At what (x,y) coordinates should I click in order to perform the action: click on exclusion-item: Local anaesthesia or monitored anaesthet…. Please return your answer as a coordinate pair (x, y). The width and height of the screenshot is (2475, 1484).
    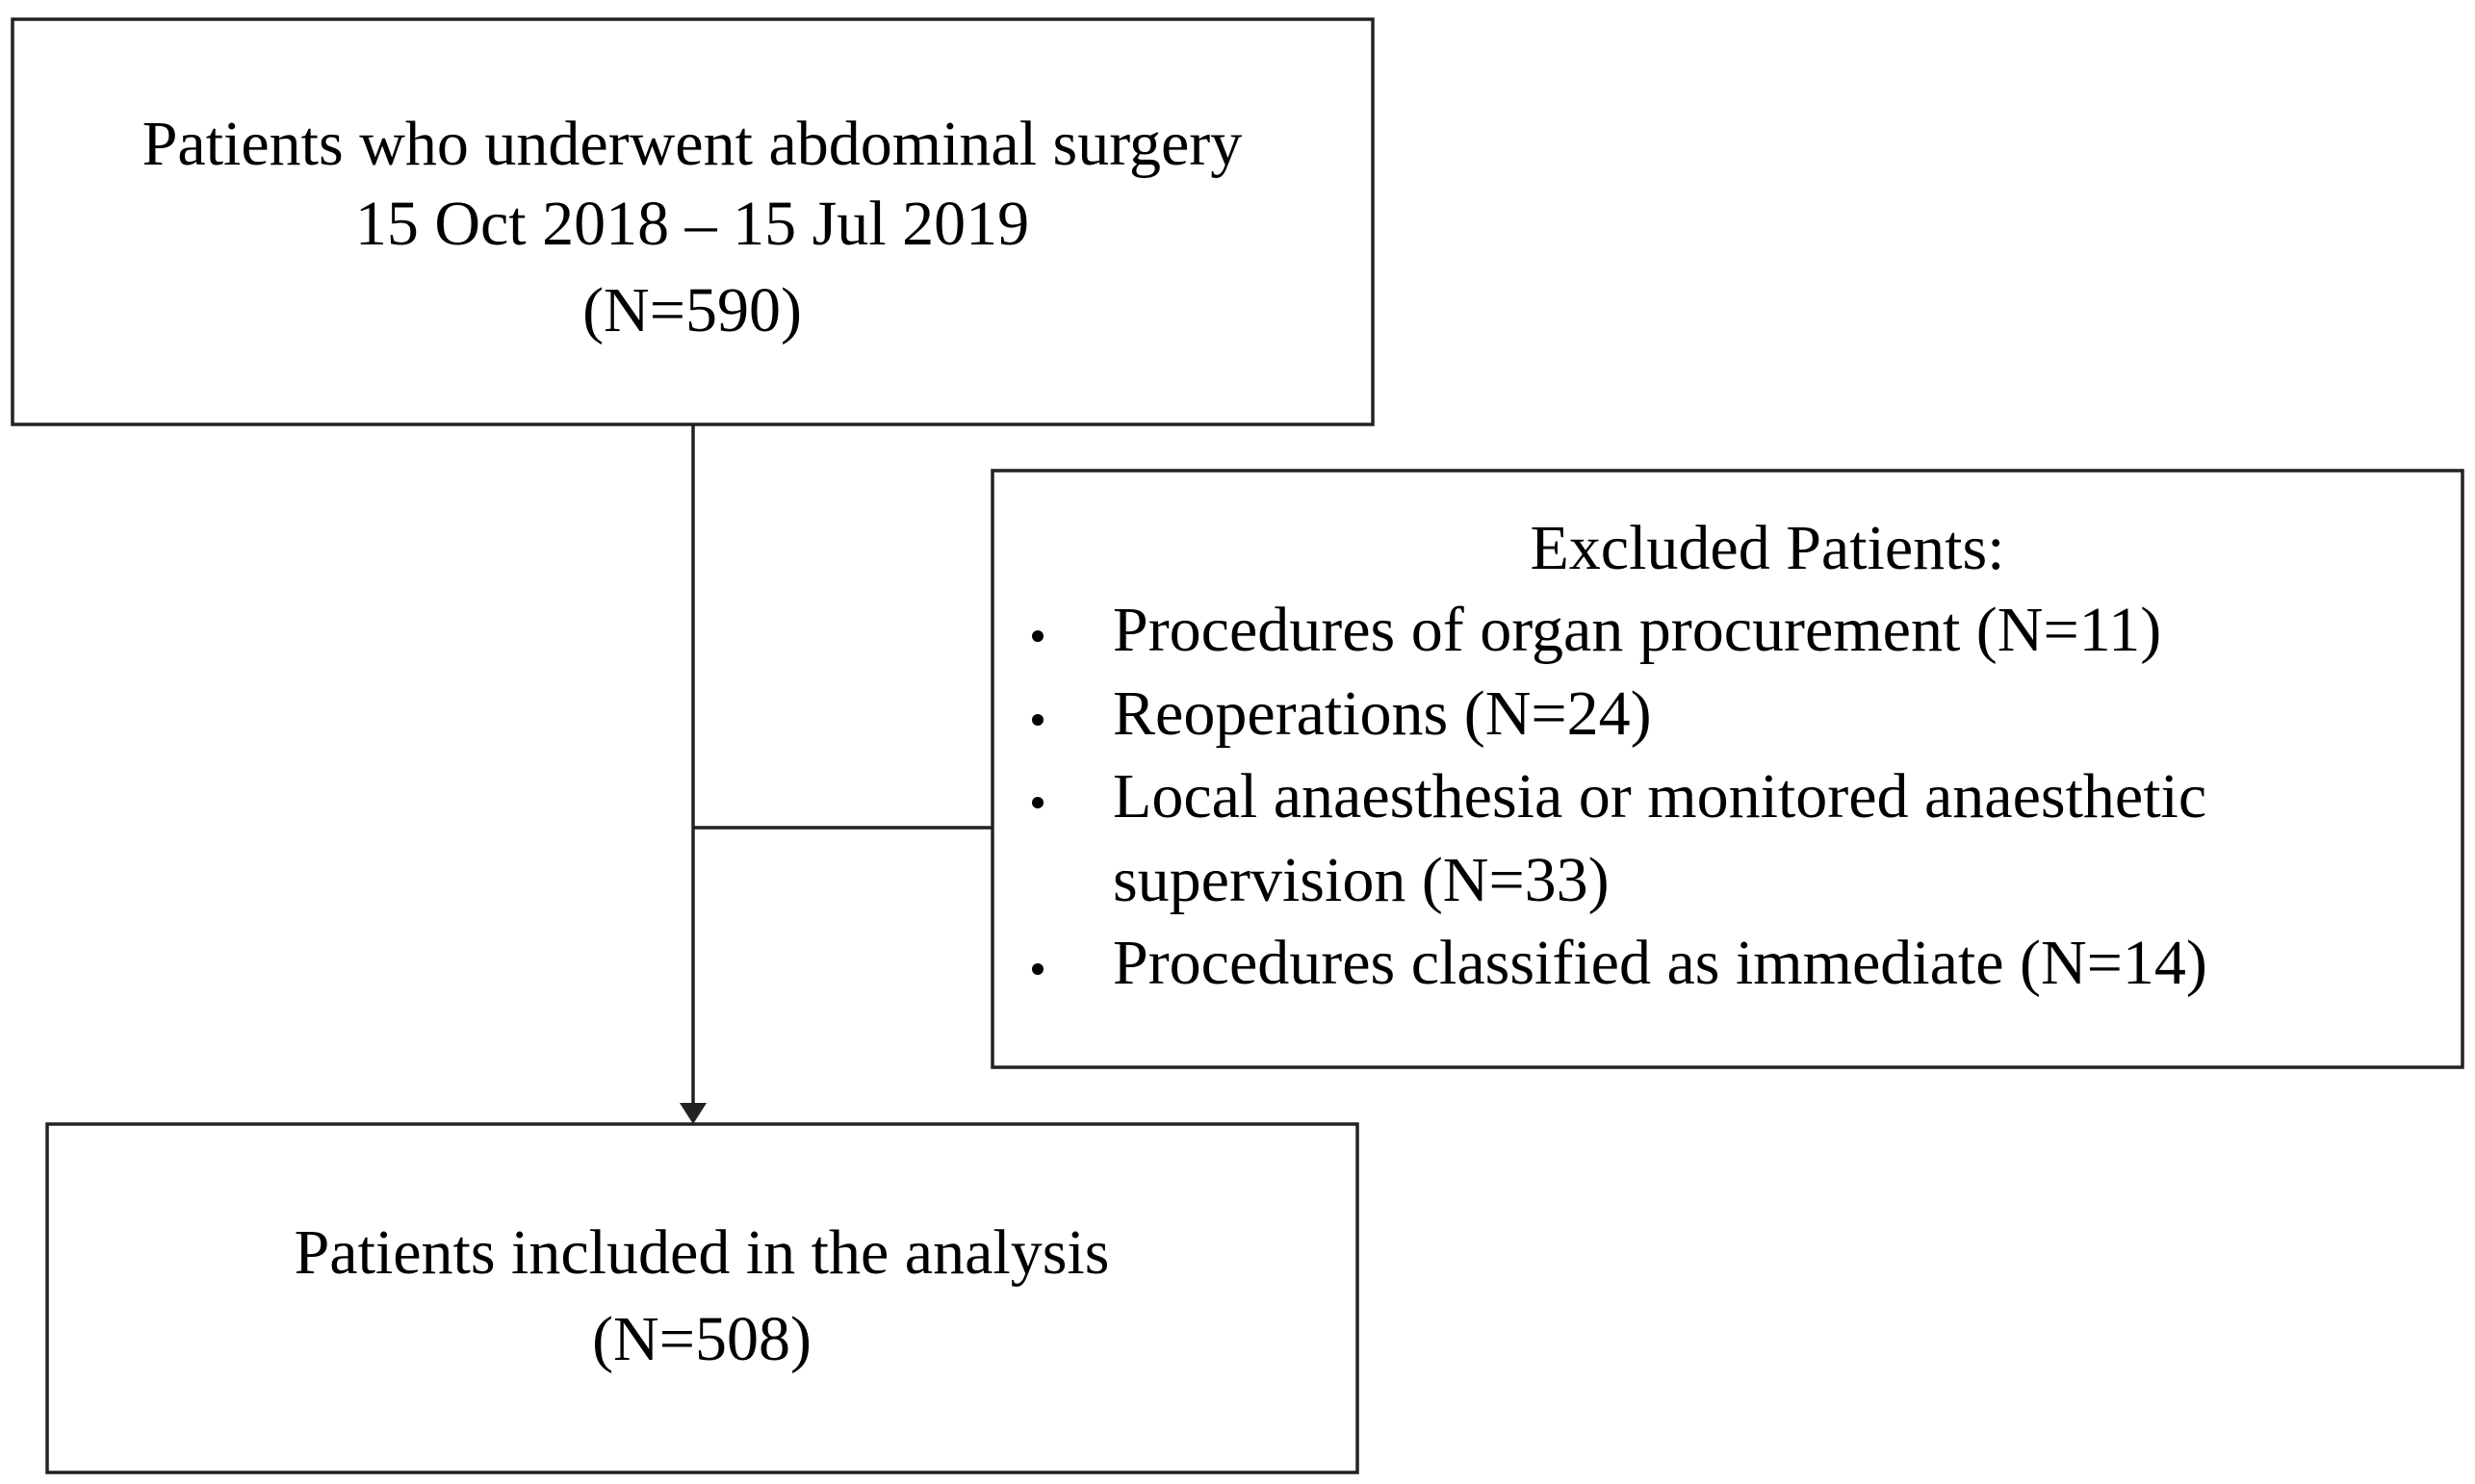
    Looking at the image, I should click on (1660, 797).